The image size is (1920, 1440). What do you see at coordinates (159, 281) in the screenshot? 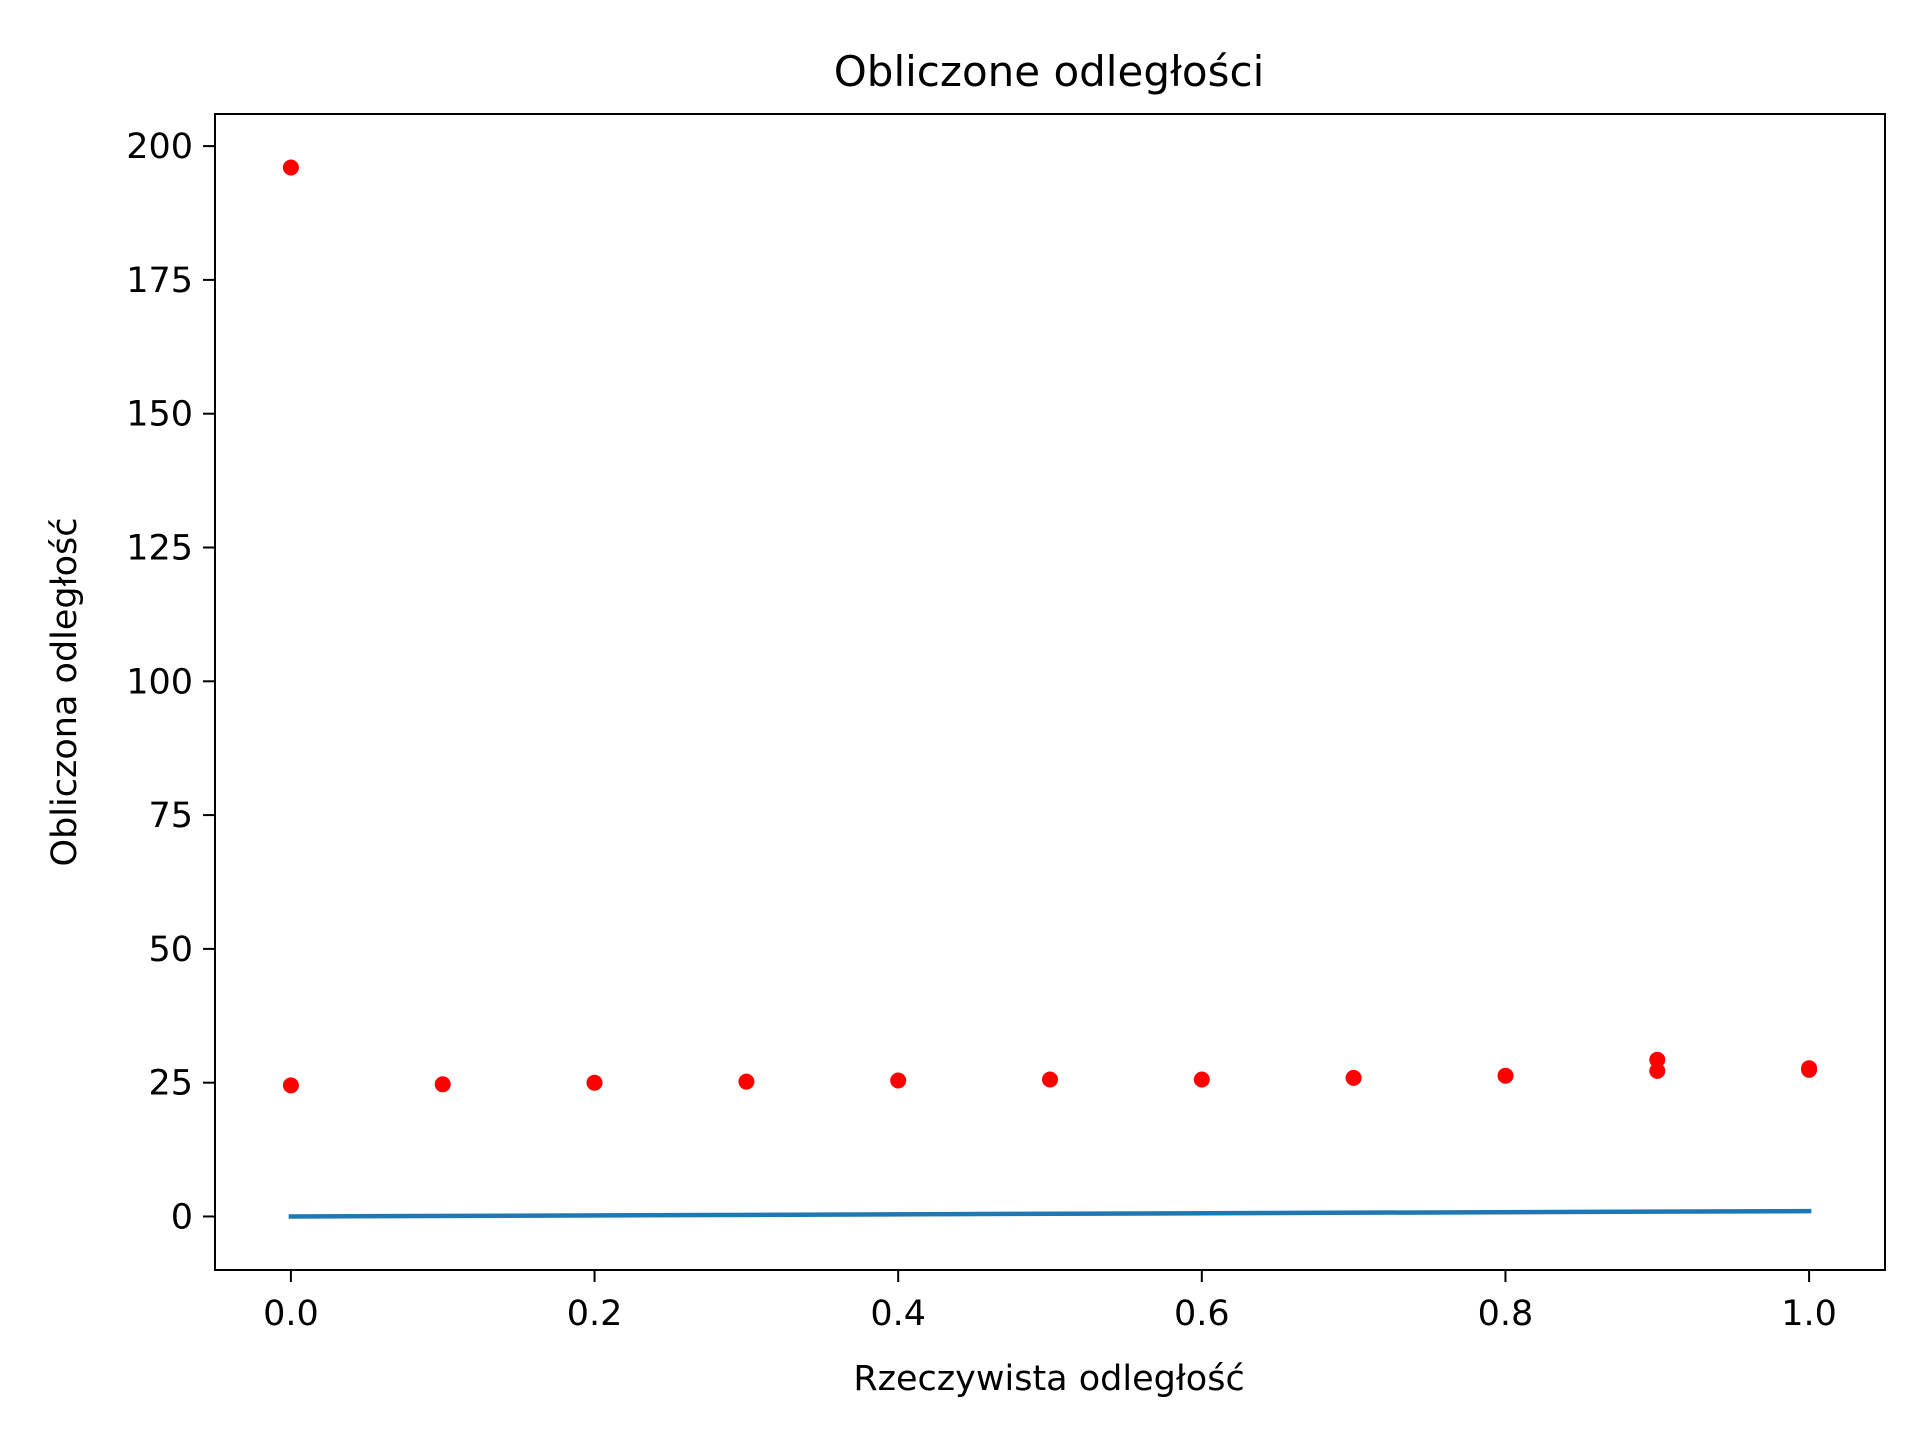
I see `y-tick-label: 175` at bounding box center [159, 281].